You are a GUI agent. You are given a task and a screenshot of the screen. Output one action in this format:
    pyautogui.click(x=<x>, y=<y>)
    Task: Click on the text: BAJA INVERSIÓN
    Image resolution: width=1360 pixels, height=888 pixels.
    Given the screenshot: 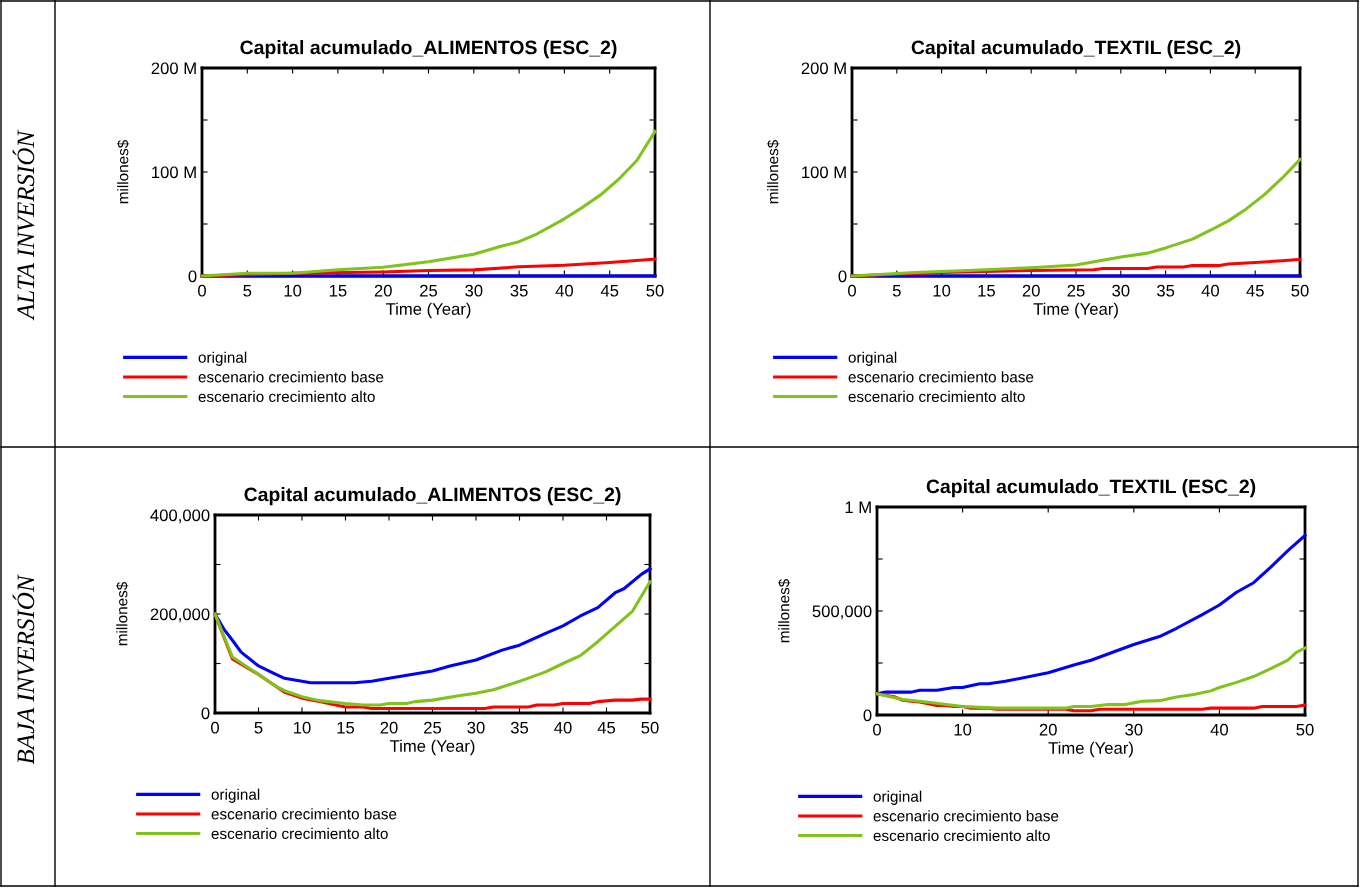 What is the action you would take?
    pyautogui.click(x=23, y=669)
    